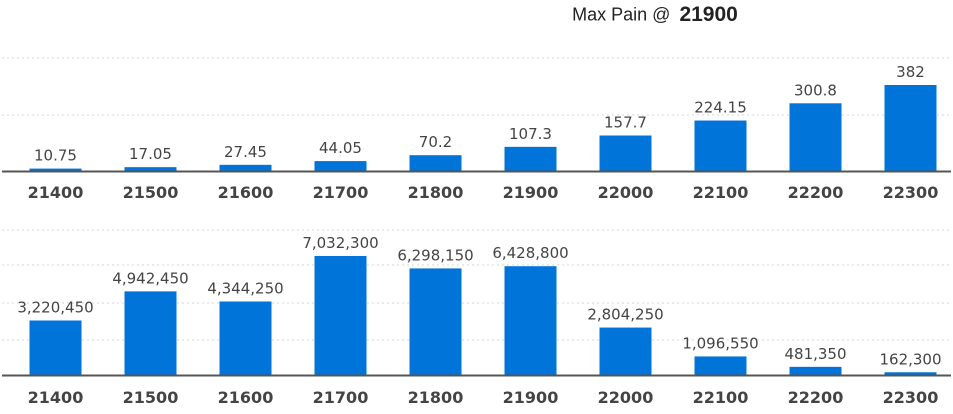 The width and height of the screenshot is (953, 414). I want to click on top-tick-label-22100: 22100, so click(721, 192).